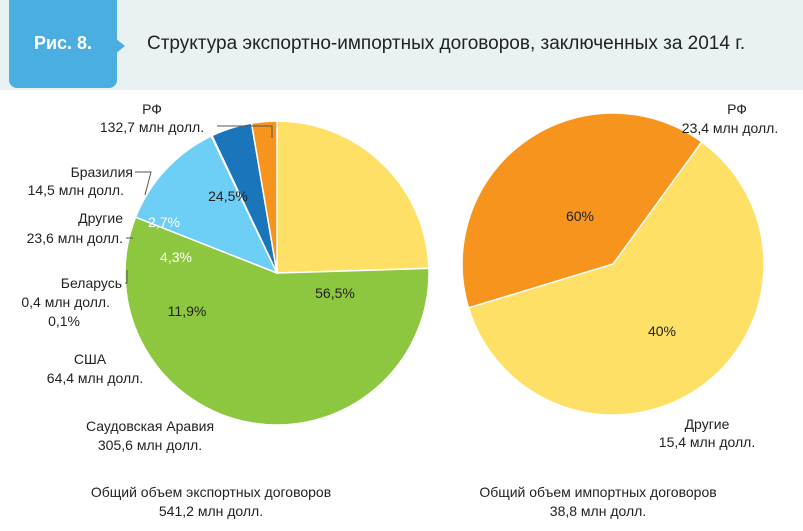  What do you see at coordinates (152, 127) in the screenshot?
I see `export-label-rf-value: 132,7 млн долл.` at bounding box center [152, 127].